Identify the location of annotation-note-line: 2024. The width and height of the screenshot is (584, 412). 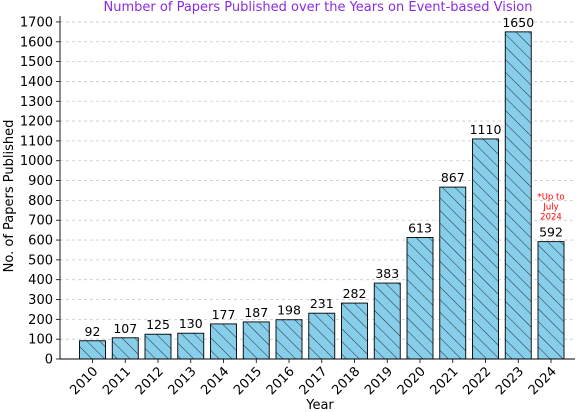
(551, 218).